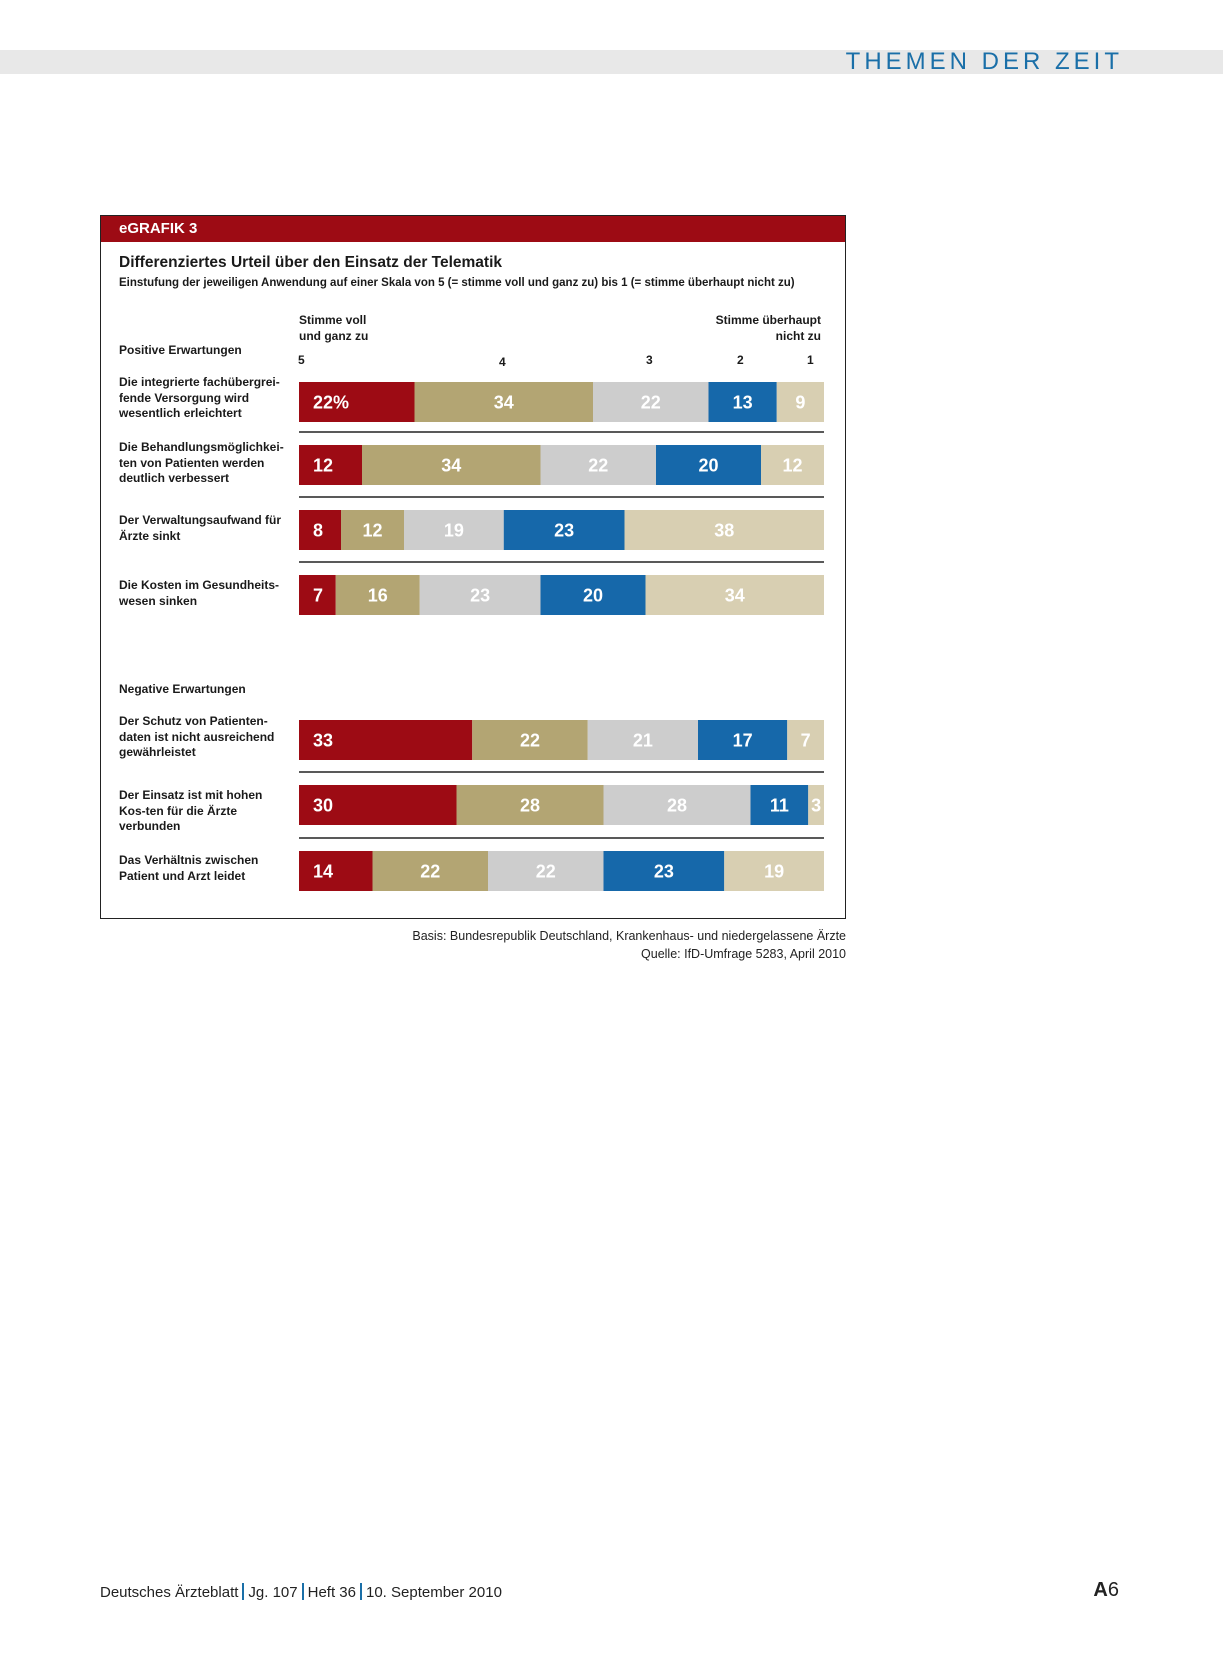 Image resolution: width=1223 pixels, height=1654 pixels. I want to click on bar-value-label: 11, so click(779, 806).